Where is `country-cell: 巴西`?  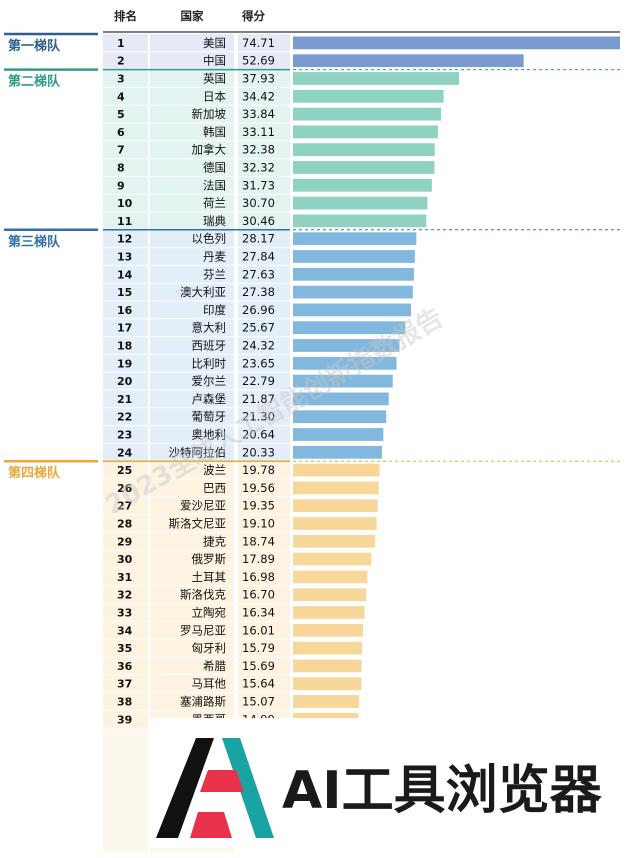 country-cell: 巴西 is located at coordinates (214, 488).